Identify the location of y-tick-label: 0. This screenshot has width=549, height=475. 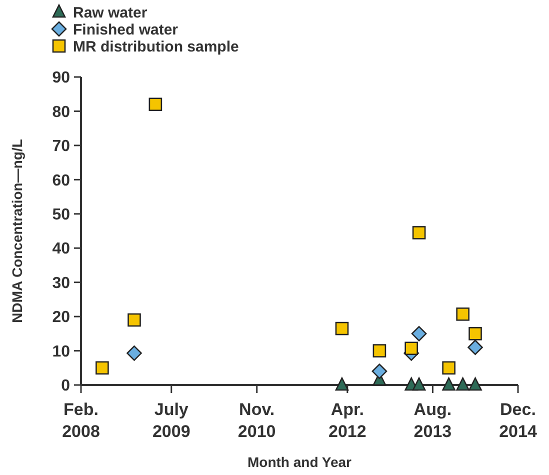
(65, 386).